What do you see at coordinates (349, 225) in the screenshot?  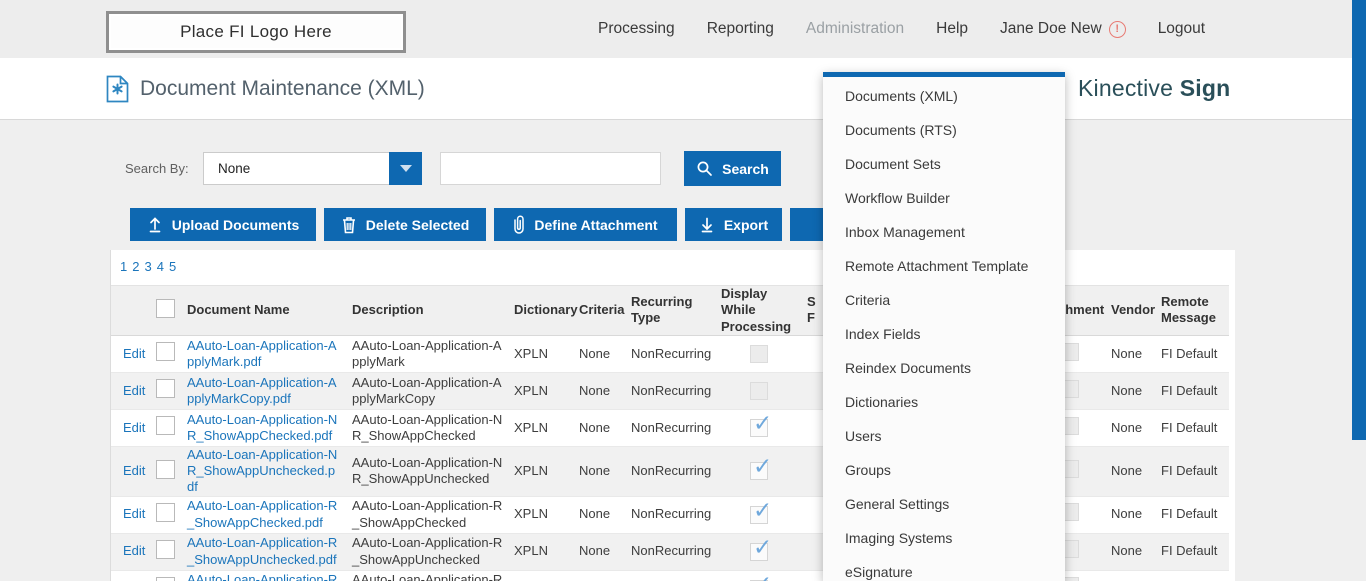 I see `trash-icon` at bounding box center [349, 225].